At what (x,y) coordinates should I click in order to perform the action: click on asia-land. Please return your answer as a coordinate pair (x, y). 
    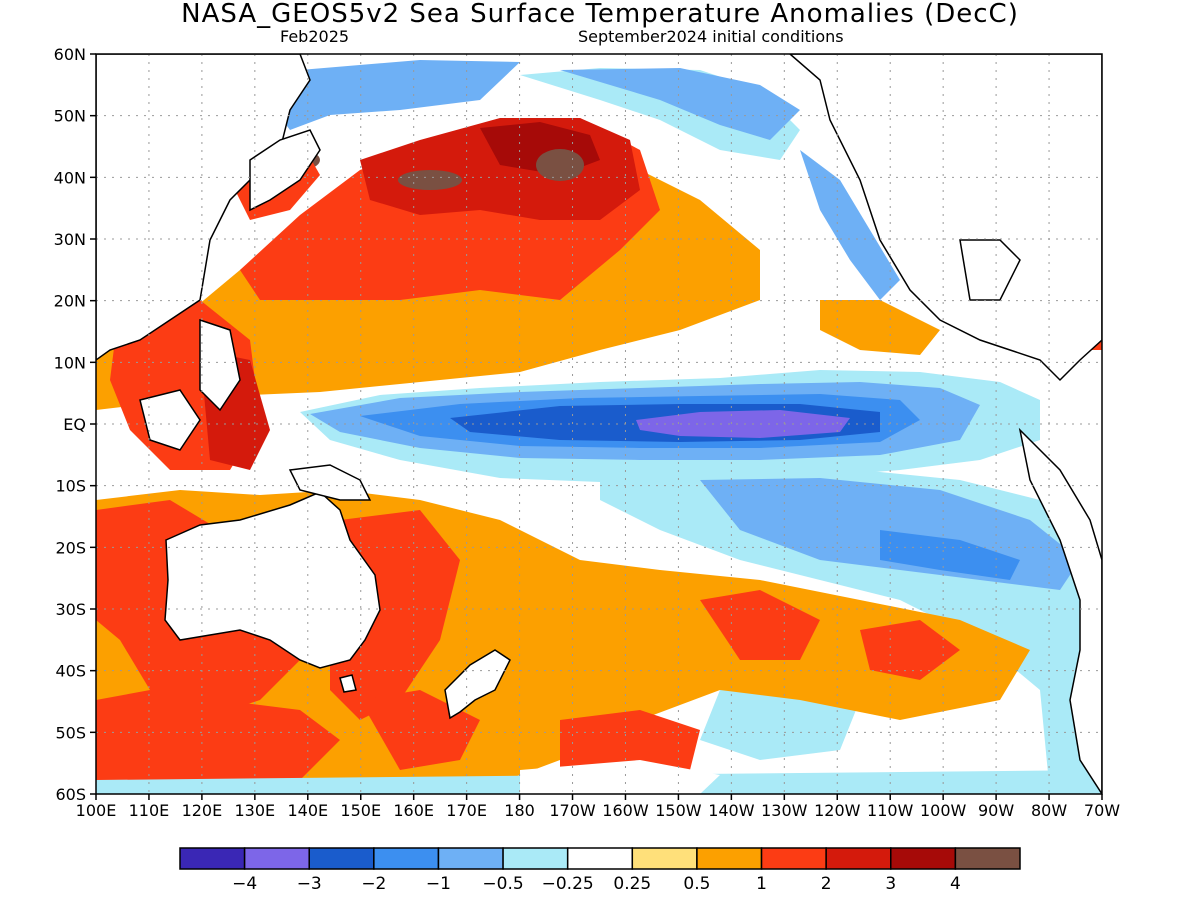
    Looking at the image, I should click on (203, 207).